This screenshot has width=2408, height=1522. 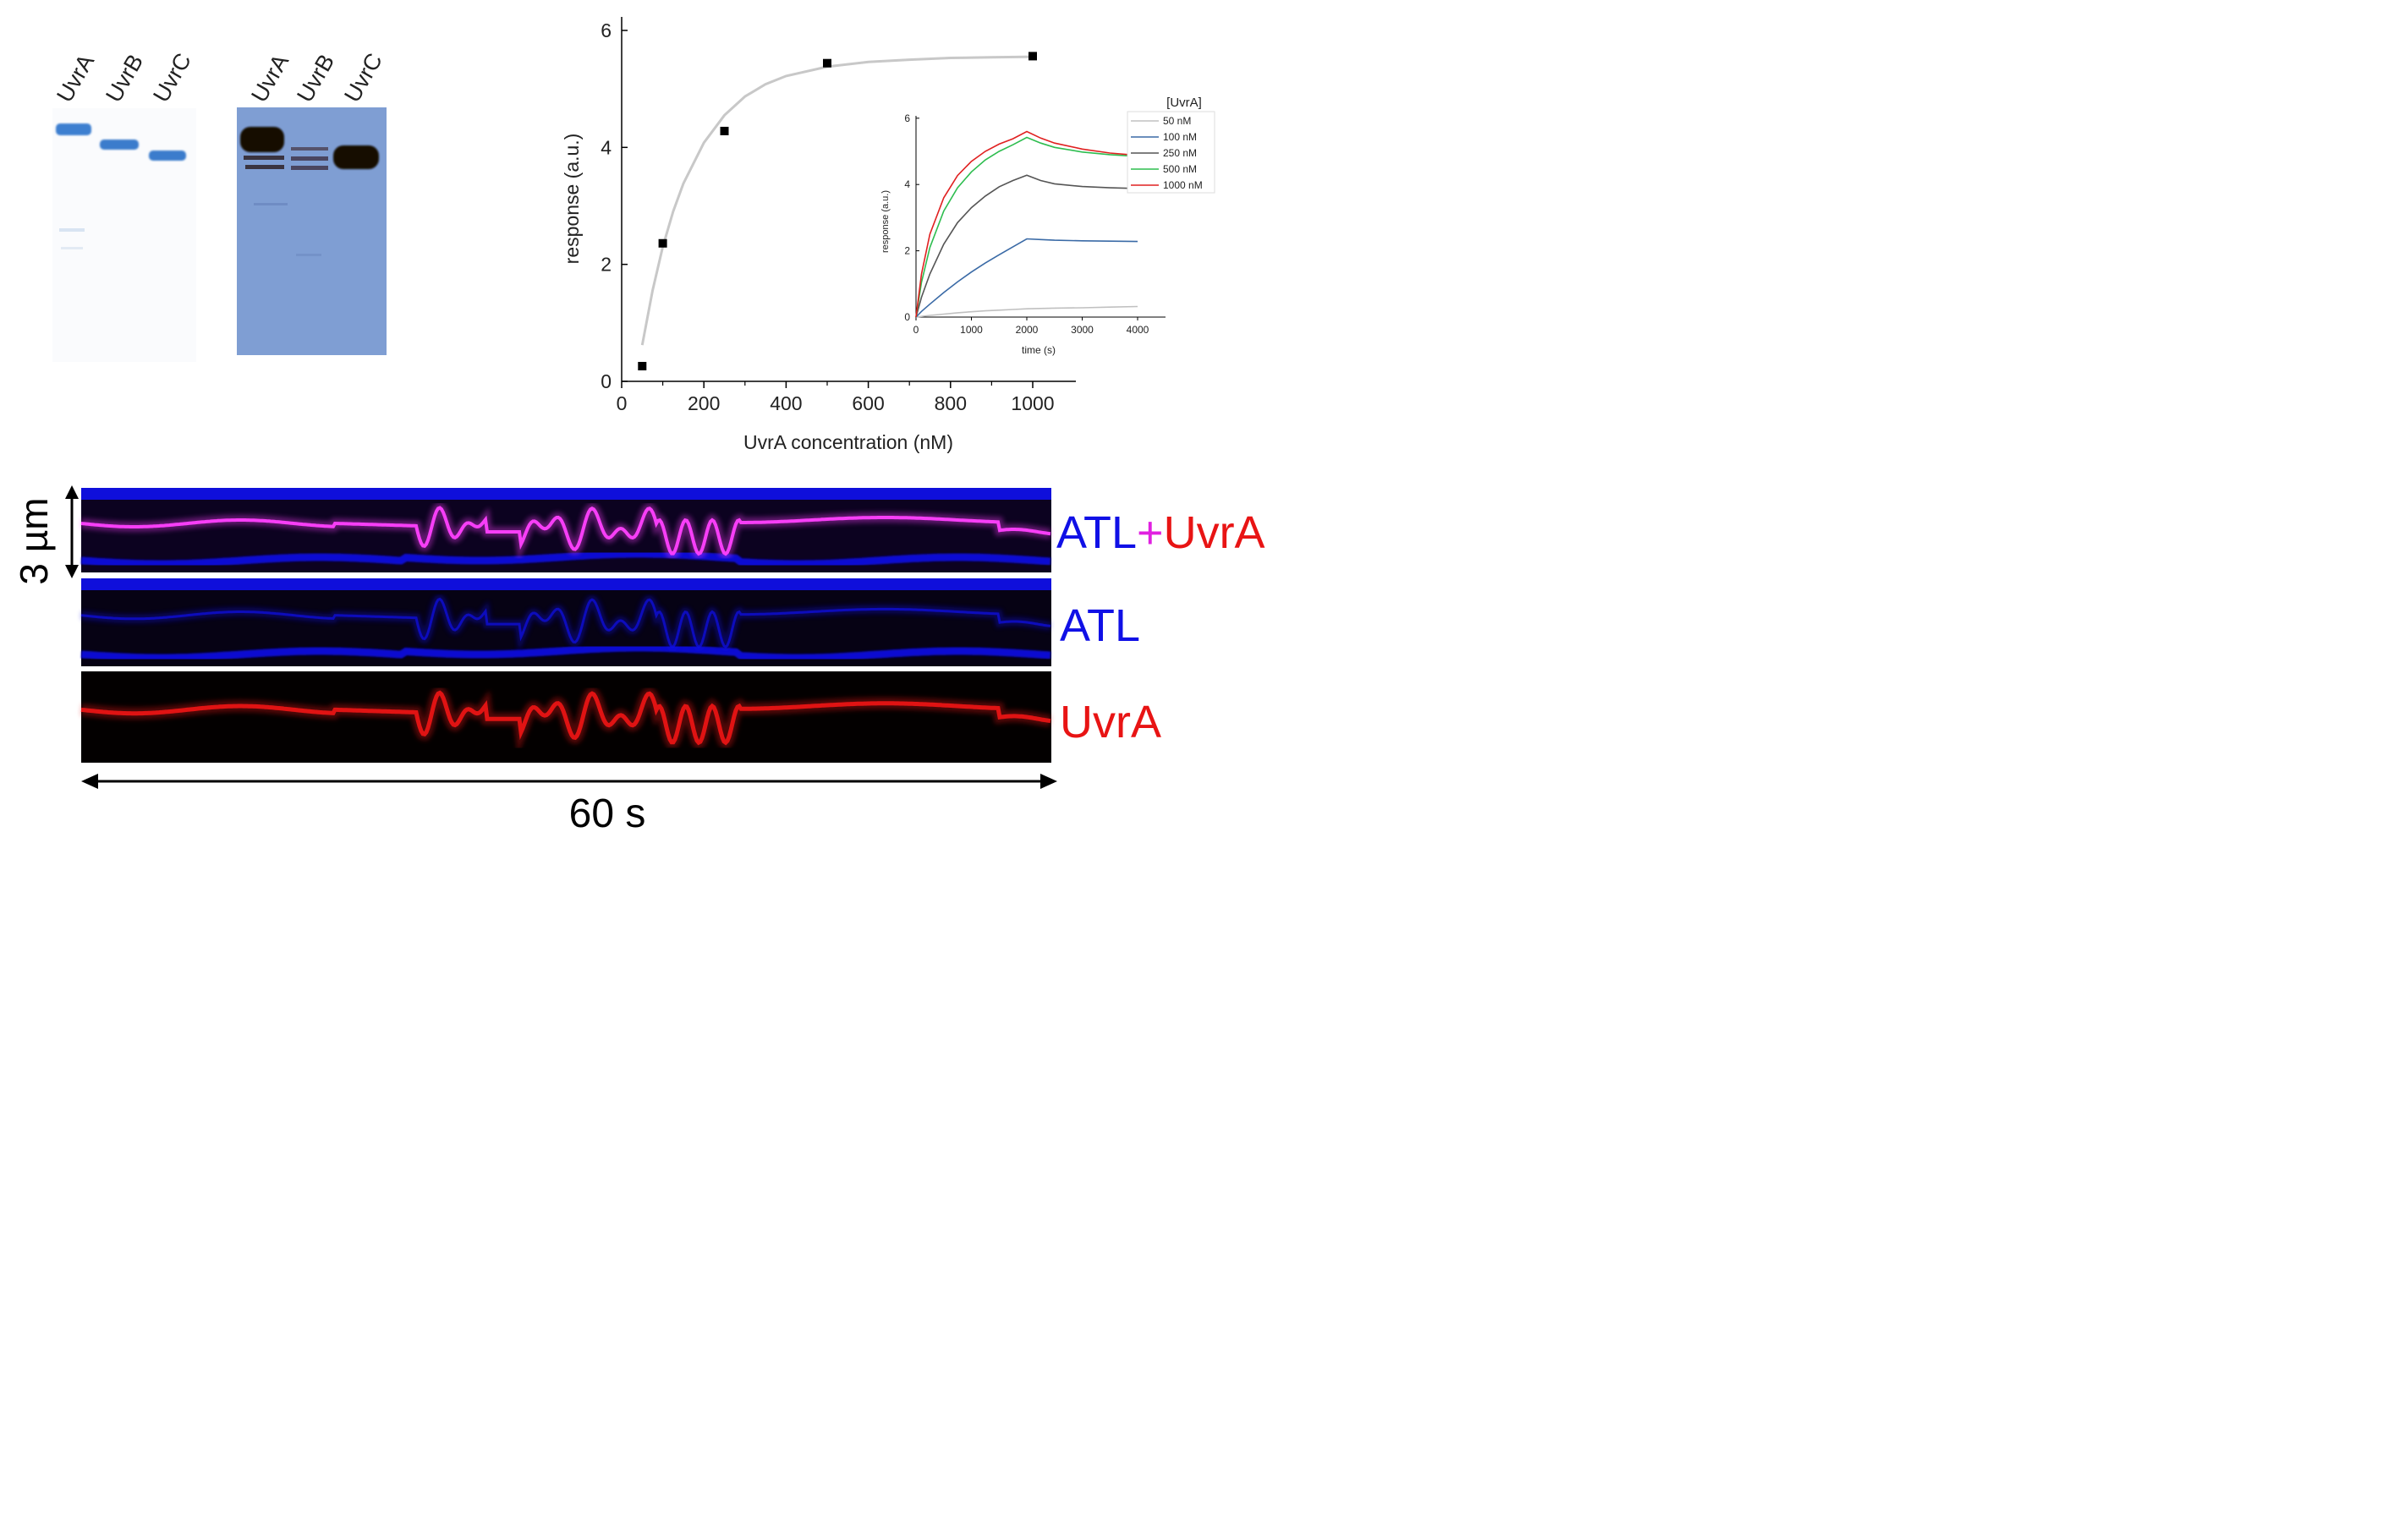 What do you see at coordinates (607, 813) in the screenshot?
I see `scale-bar-horizontal-label: 60 s` at bounding box center [607, 813].